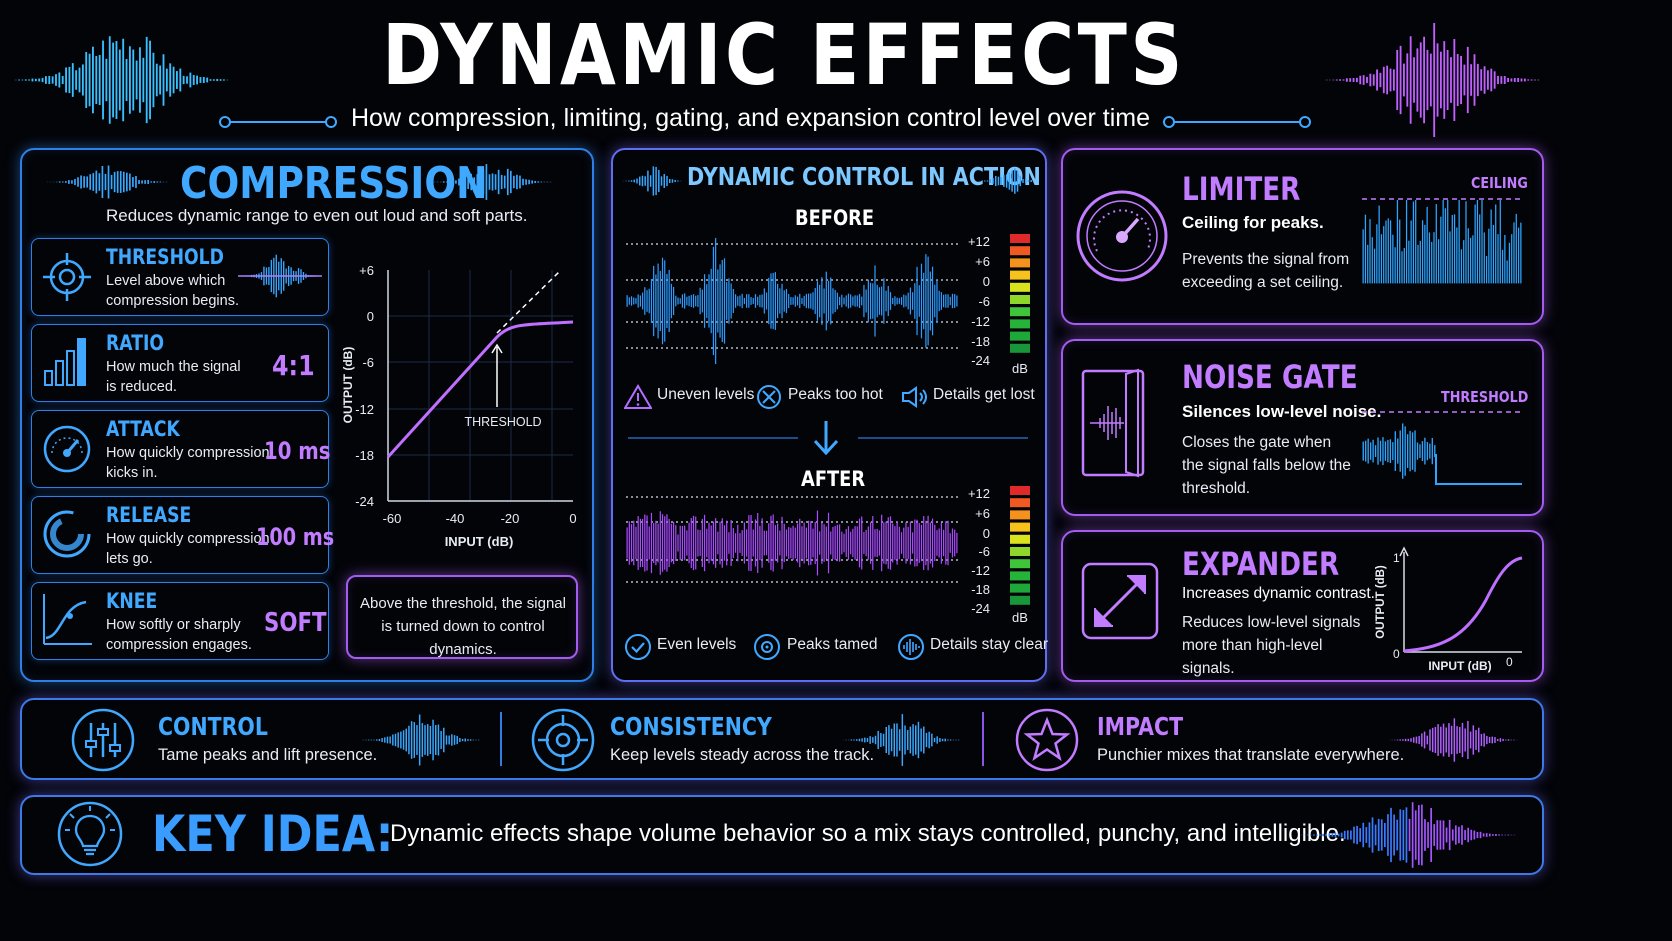 The image size is (1672, 941). What do you see at coordinates (914, 397) in the screenshot?
I see `speaker-icon` at bounding box center [914, 397].